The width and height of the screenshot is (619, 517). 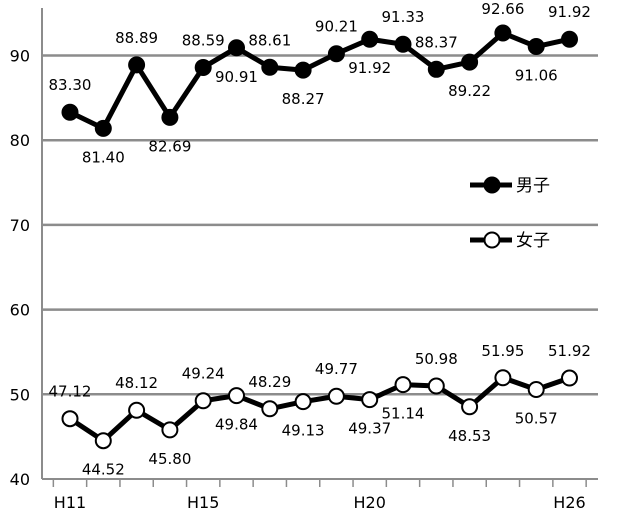 What do you see at coordinates (136, 383) in the screenshot?
I see `data-label: 48.12` at bounding box center [136, 383].